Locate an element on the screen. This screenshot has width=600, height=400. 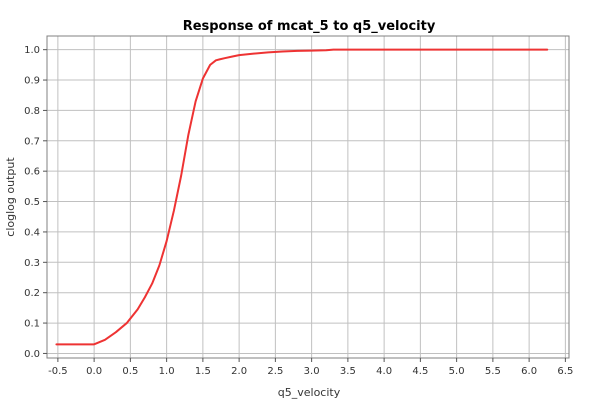
y-tick-label: 0.2 is located at coordinates (32, 293).